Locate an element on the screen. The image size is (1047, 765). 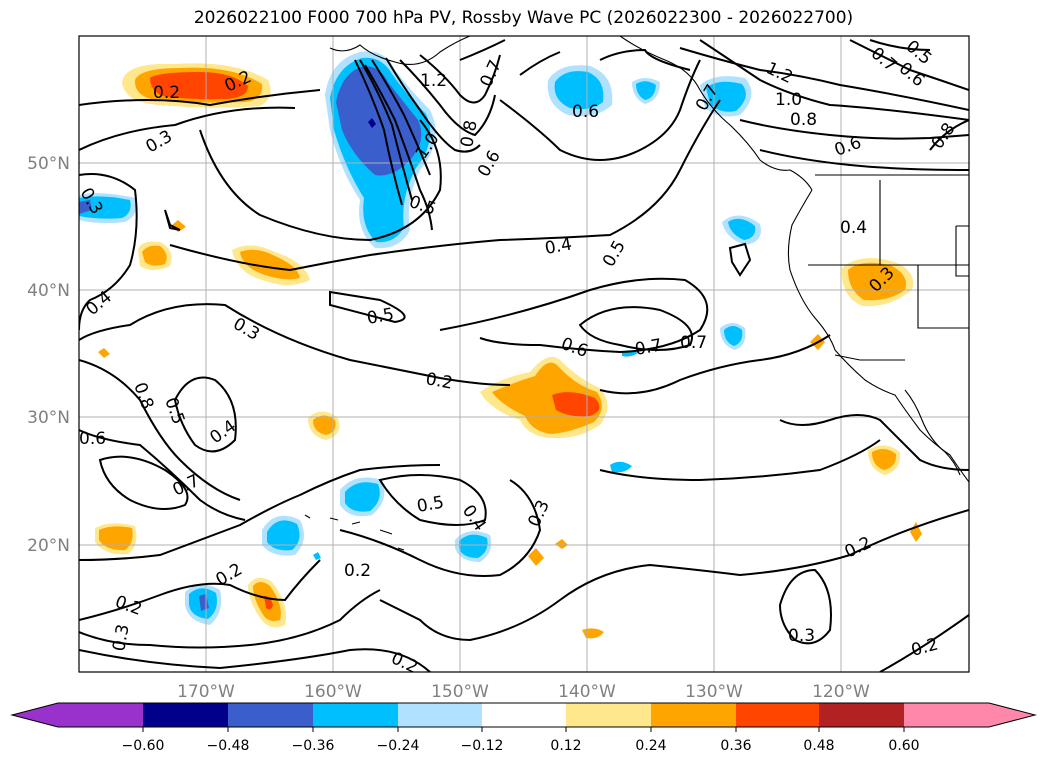
colorbar-tick-label: 0.48 is located at coordinates (818, 746).